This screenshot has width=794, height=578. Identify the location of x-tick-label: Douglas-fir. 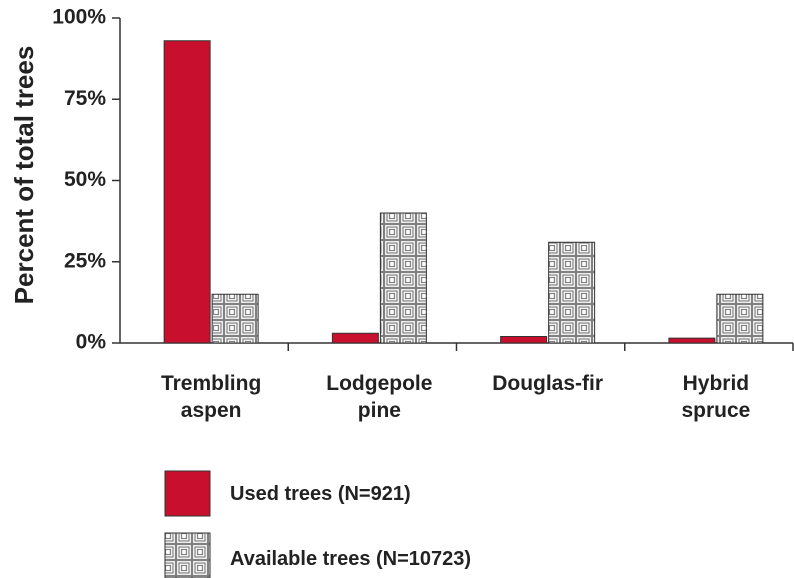
(548, 383).